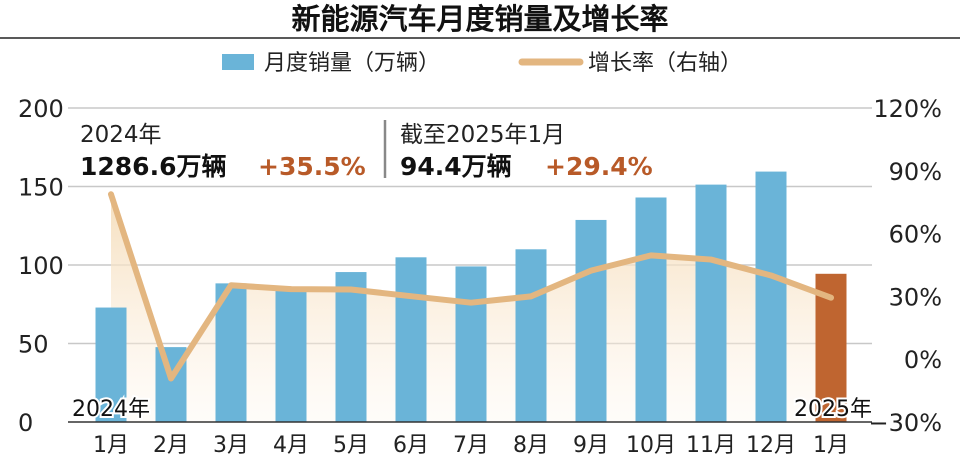 This screenshot has width=960, height=462. What do you see at coordinates (171, 445) in the screenshot?
I see `x-tick-label: 2月` at bounding box center [171, 445].